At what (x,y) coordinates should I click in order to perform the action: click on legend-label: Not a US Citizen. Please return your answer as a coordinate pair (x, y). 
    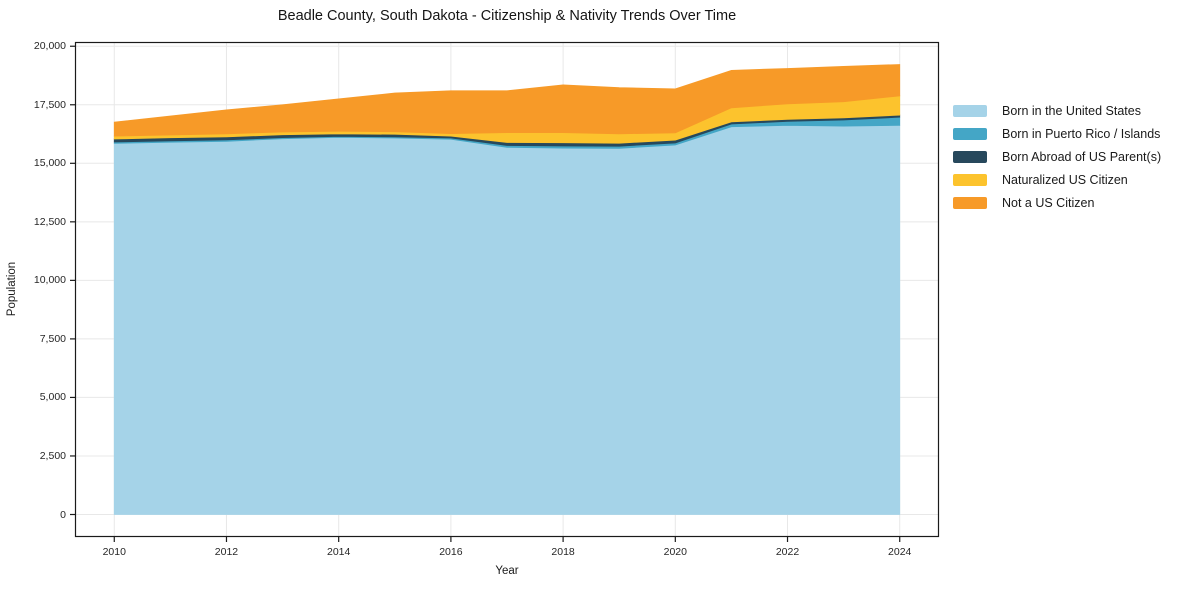
    Looking at the image, I should click on (1048, 202).